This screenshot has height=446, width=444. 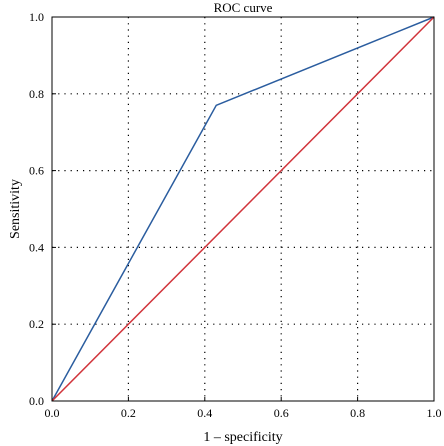 What do you see at coordinates (243, 7) in the screenshot?
I see `chart-title: ROC curve` at bounding box center [243, 7].